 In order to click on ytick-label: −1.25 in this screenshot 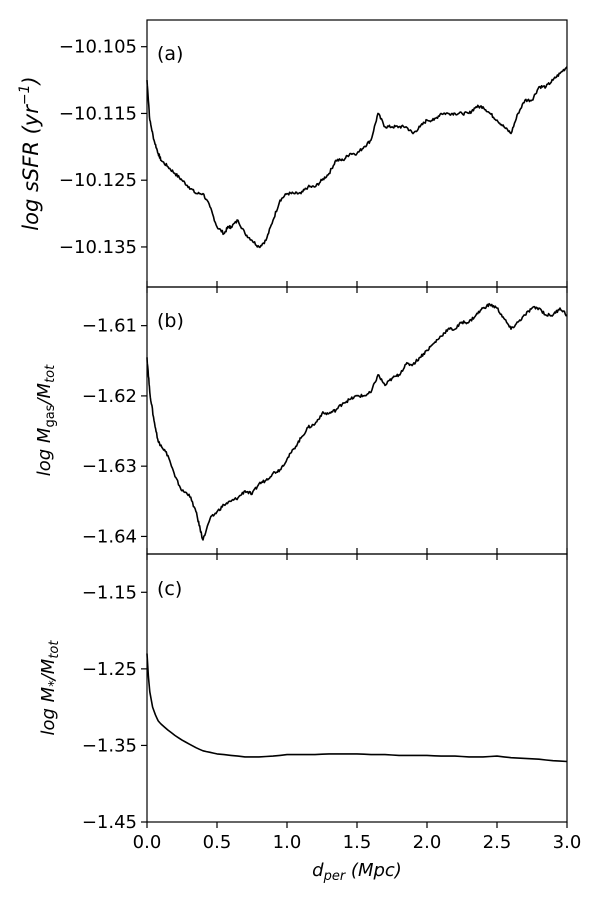, I will do `click(109, 669)`.